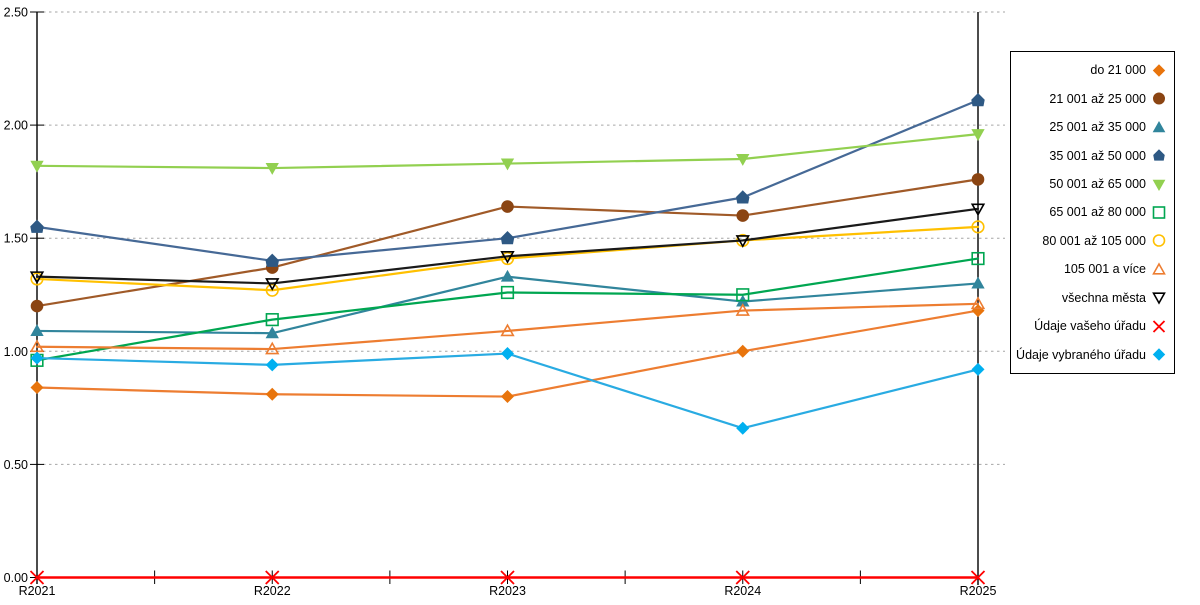 The width and height of the screenshot is (1200, 605). Describe the element at coordinates (507, 591) in the screenshot. I see `x-tick-label: R2023` at that location.